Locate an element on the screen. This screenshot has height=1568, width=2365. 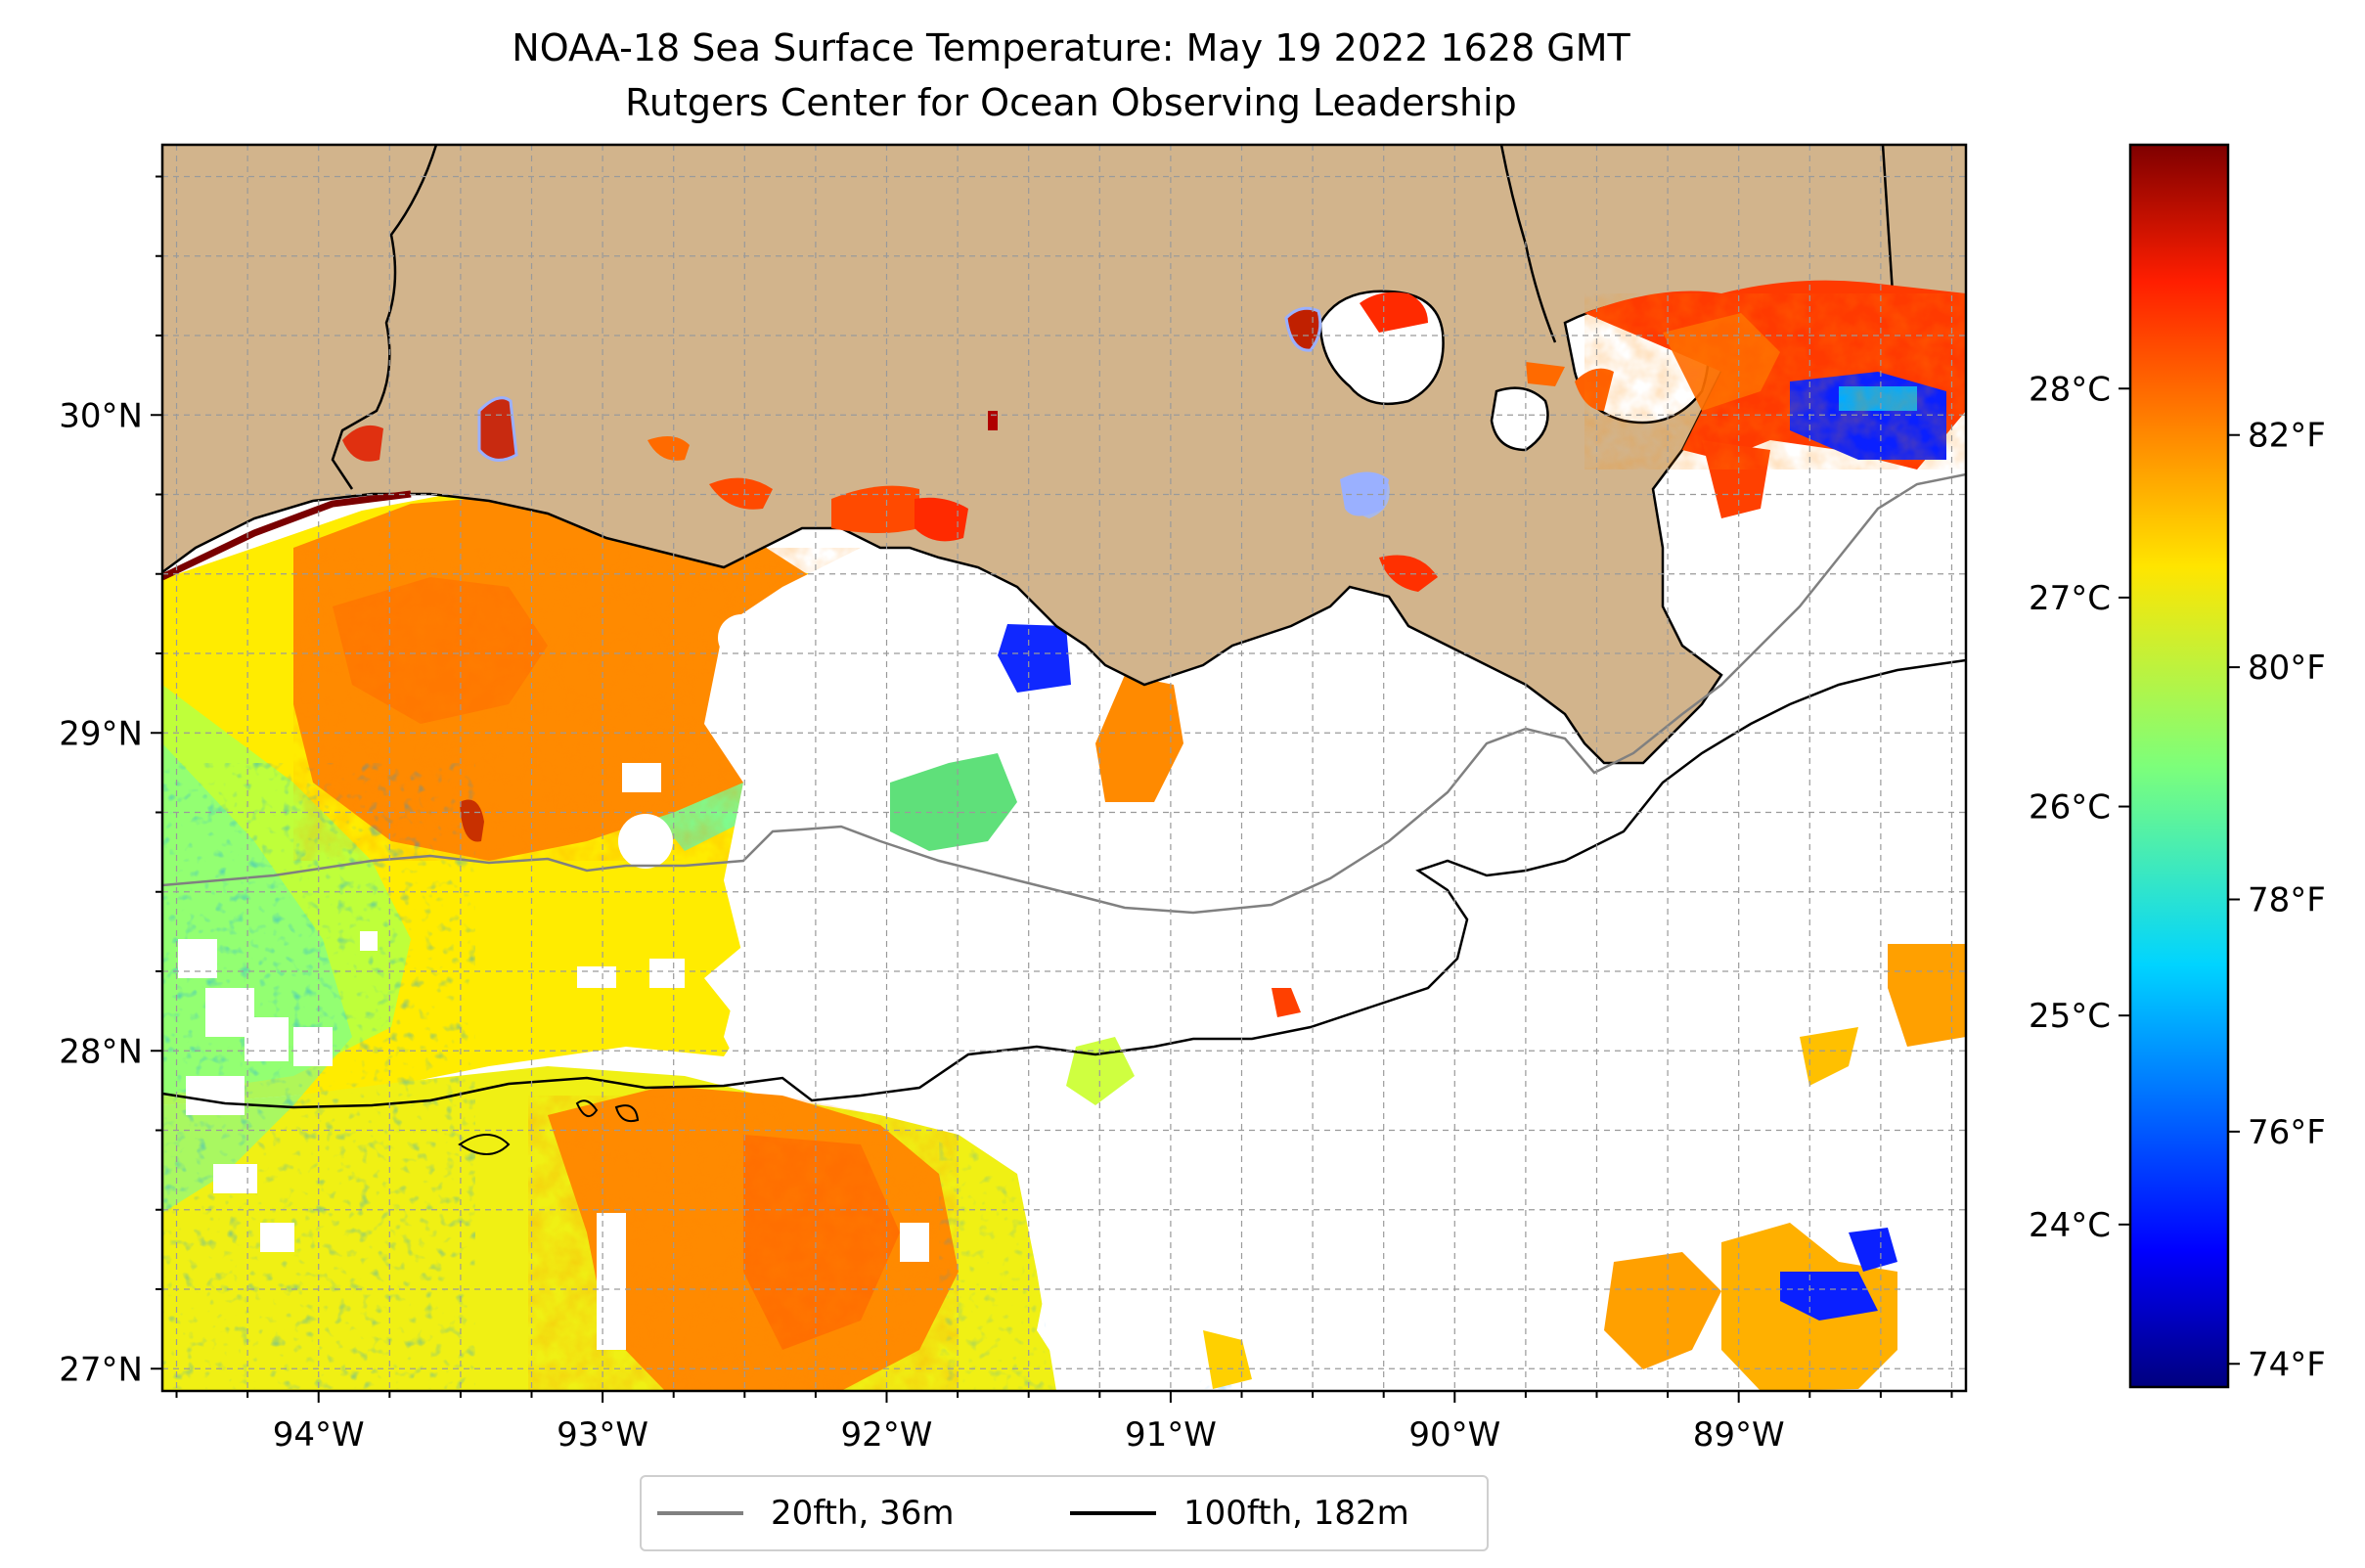
colorbar-c-label: 27°C is located at coordinates (2070, 598).